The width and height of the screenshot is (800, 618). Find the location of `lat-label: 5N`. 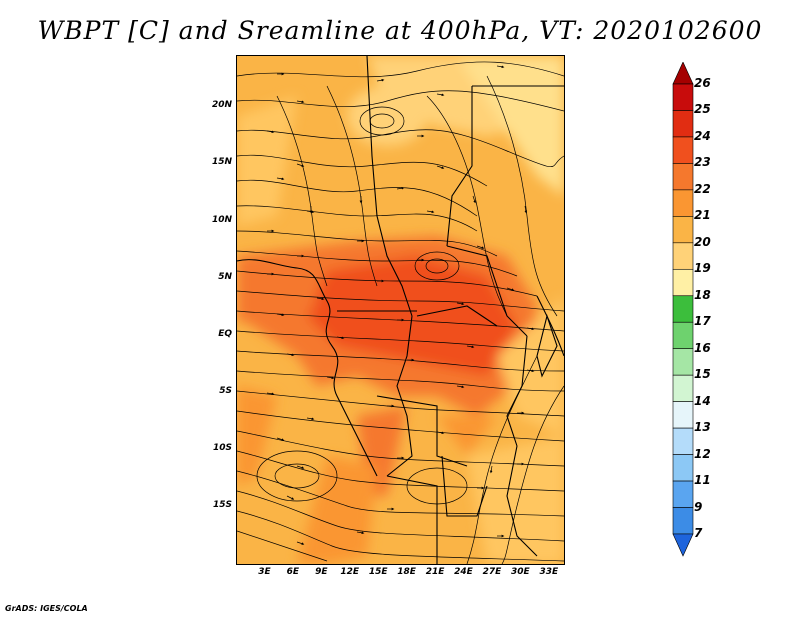

lat-label: 5N is located at coordinates (225, 276).